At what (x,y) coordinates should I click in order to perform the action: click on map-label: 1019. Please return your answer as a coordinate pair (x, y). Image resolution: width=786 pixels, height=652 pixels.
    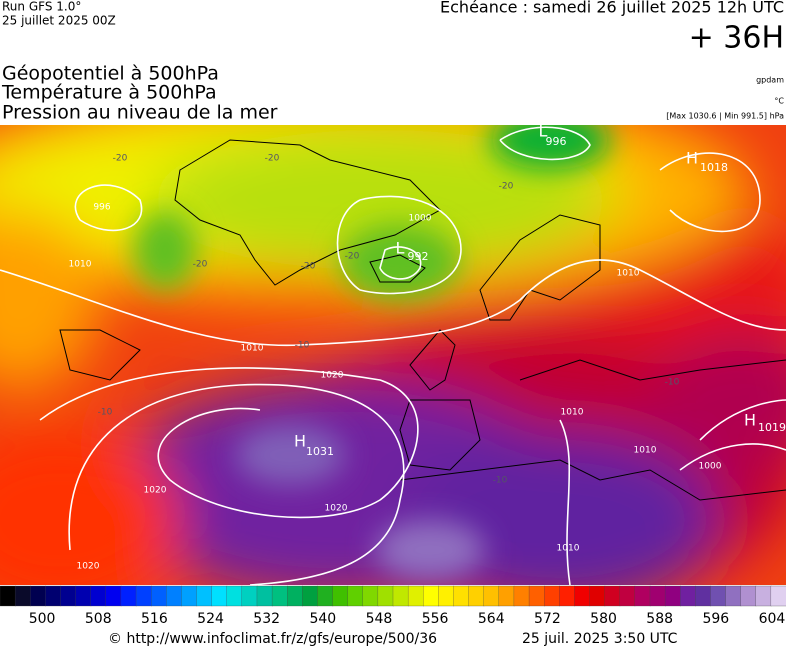
    Looking at the image, I should click on (772, 427).